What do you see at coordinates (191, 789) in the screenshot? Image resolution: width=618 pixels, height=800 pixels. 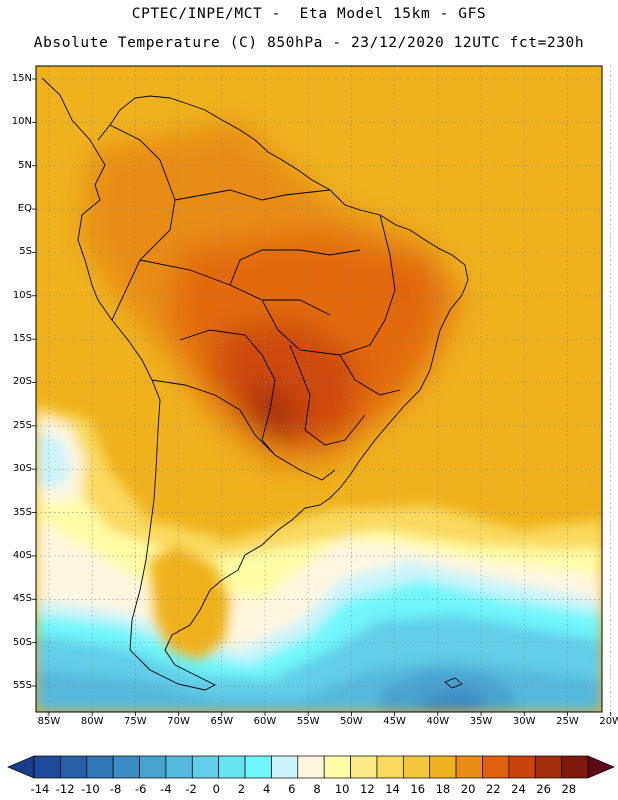 I see `colorbar-label: -2` at bounding box center [191, 789].